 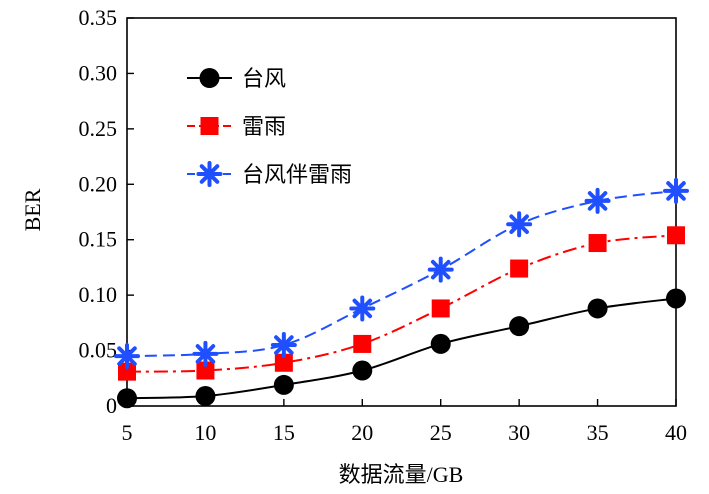 I want to click on x-tick-label: 10, so click(x=205, y=432).